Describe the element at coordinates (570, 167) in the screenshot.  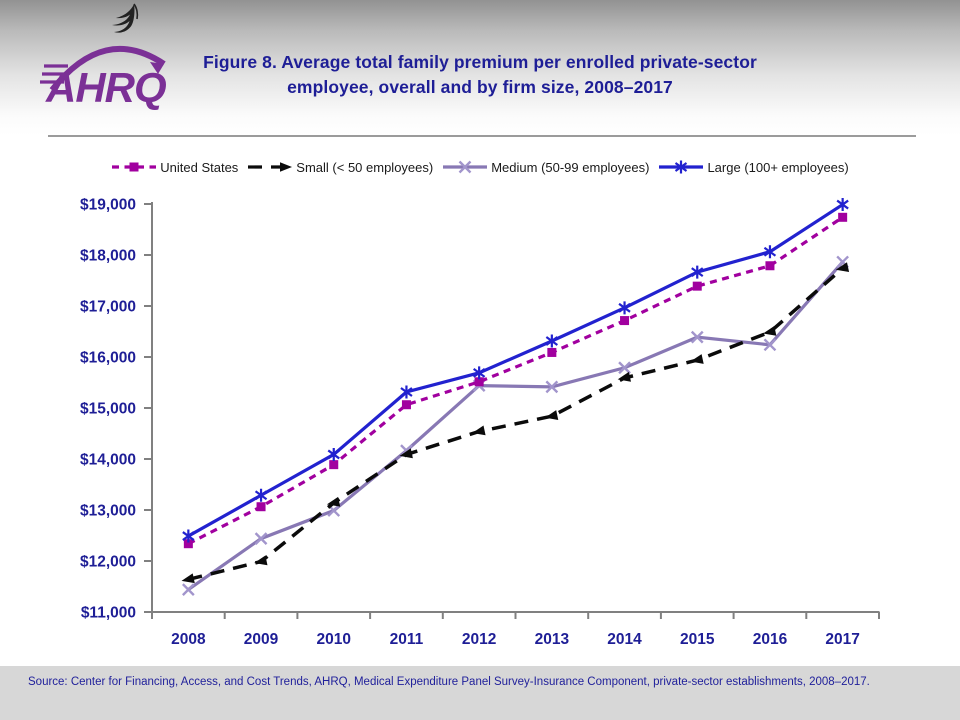
I see `legend-label: Medium (50-99 employees)` at that location.